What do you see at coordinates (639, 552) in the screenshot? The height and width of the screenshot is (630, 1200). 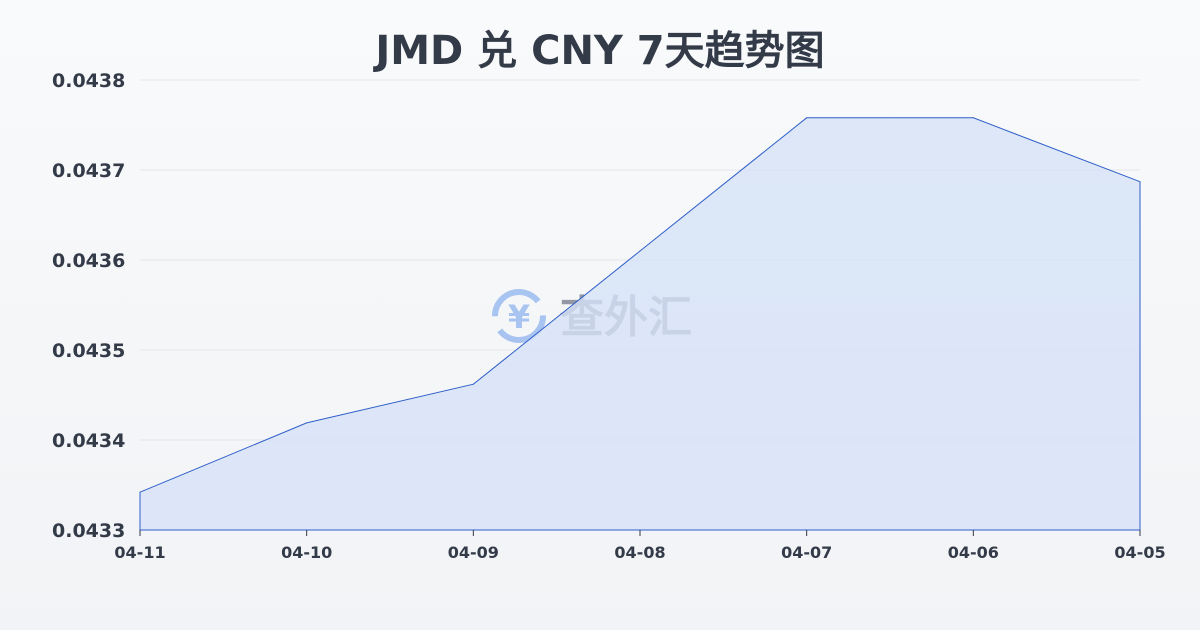 I see `x-tick-label: 04-08` at bounding box center [639, 552].